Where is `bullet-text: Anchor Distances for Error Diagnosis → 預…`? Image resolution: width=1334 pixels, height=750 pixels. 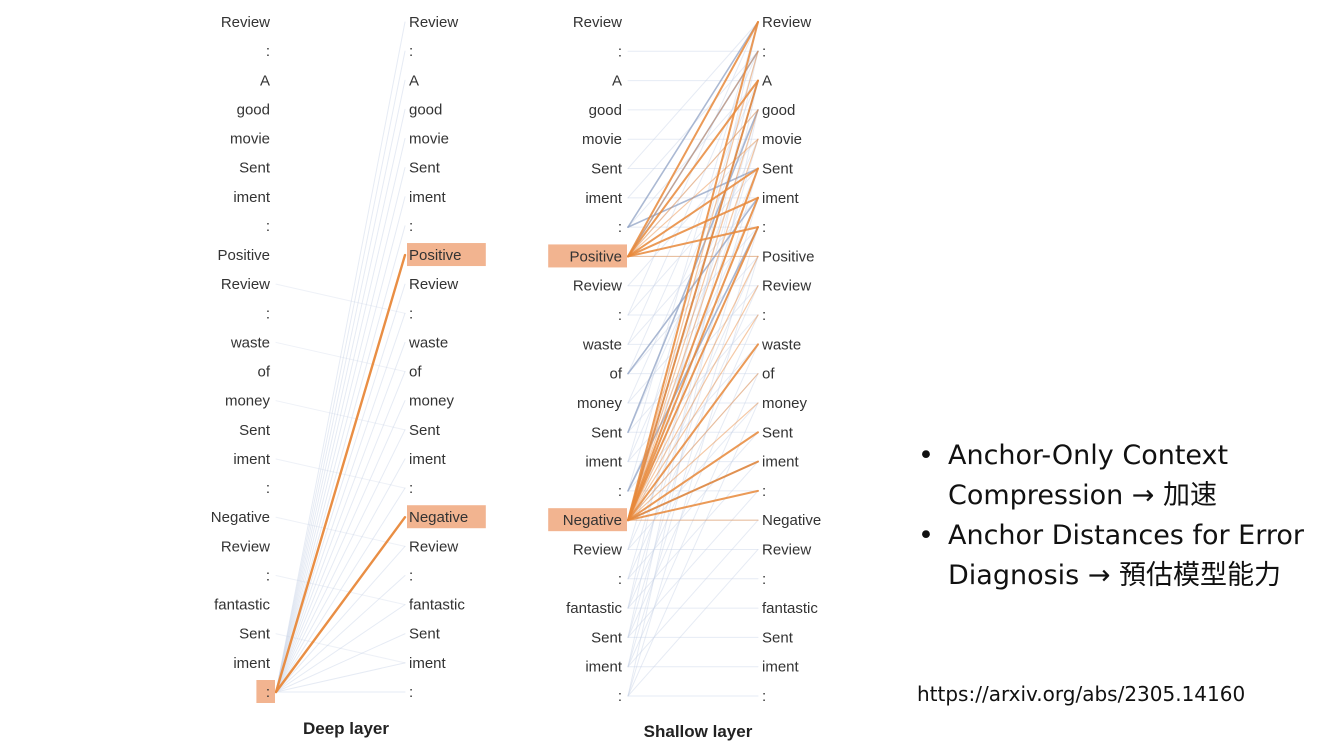
bullet-text: Anchor Distances for Error Diagnosis → 預… is located at coordinates (1126, 555).